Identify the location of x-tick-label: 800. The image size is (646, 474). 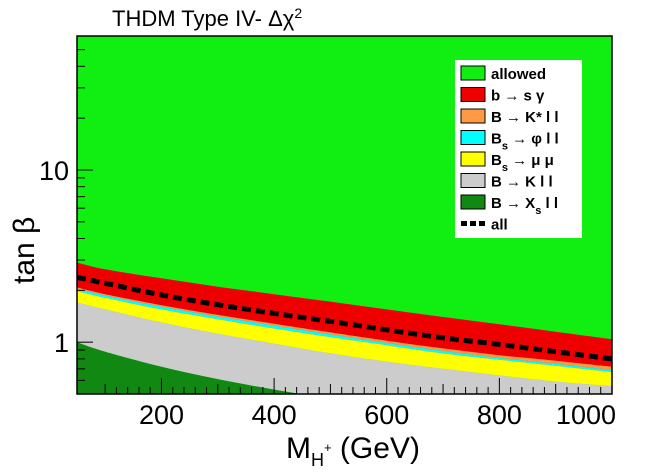
(499, 415).